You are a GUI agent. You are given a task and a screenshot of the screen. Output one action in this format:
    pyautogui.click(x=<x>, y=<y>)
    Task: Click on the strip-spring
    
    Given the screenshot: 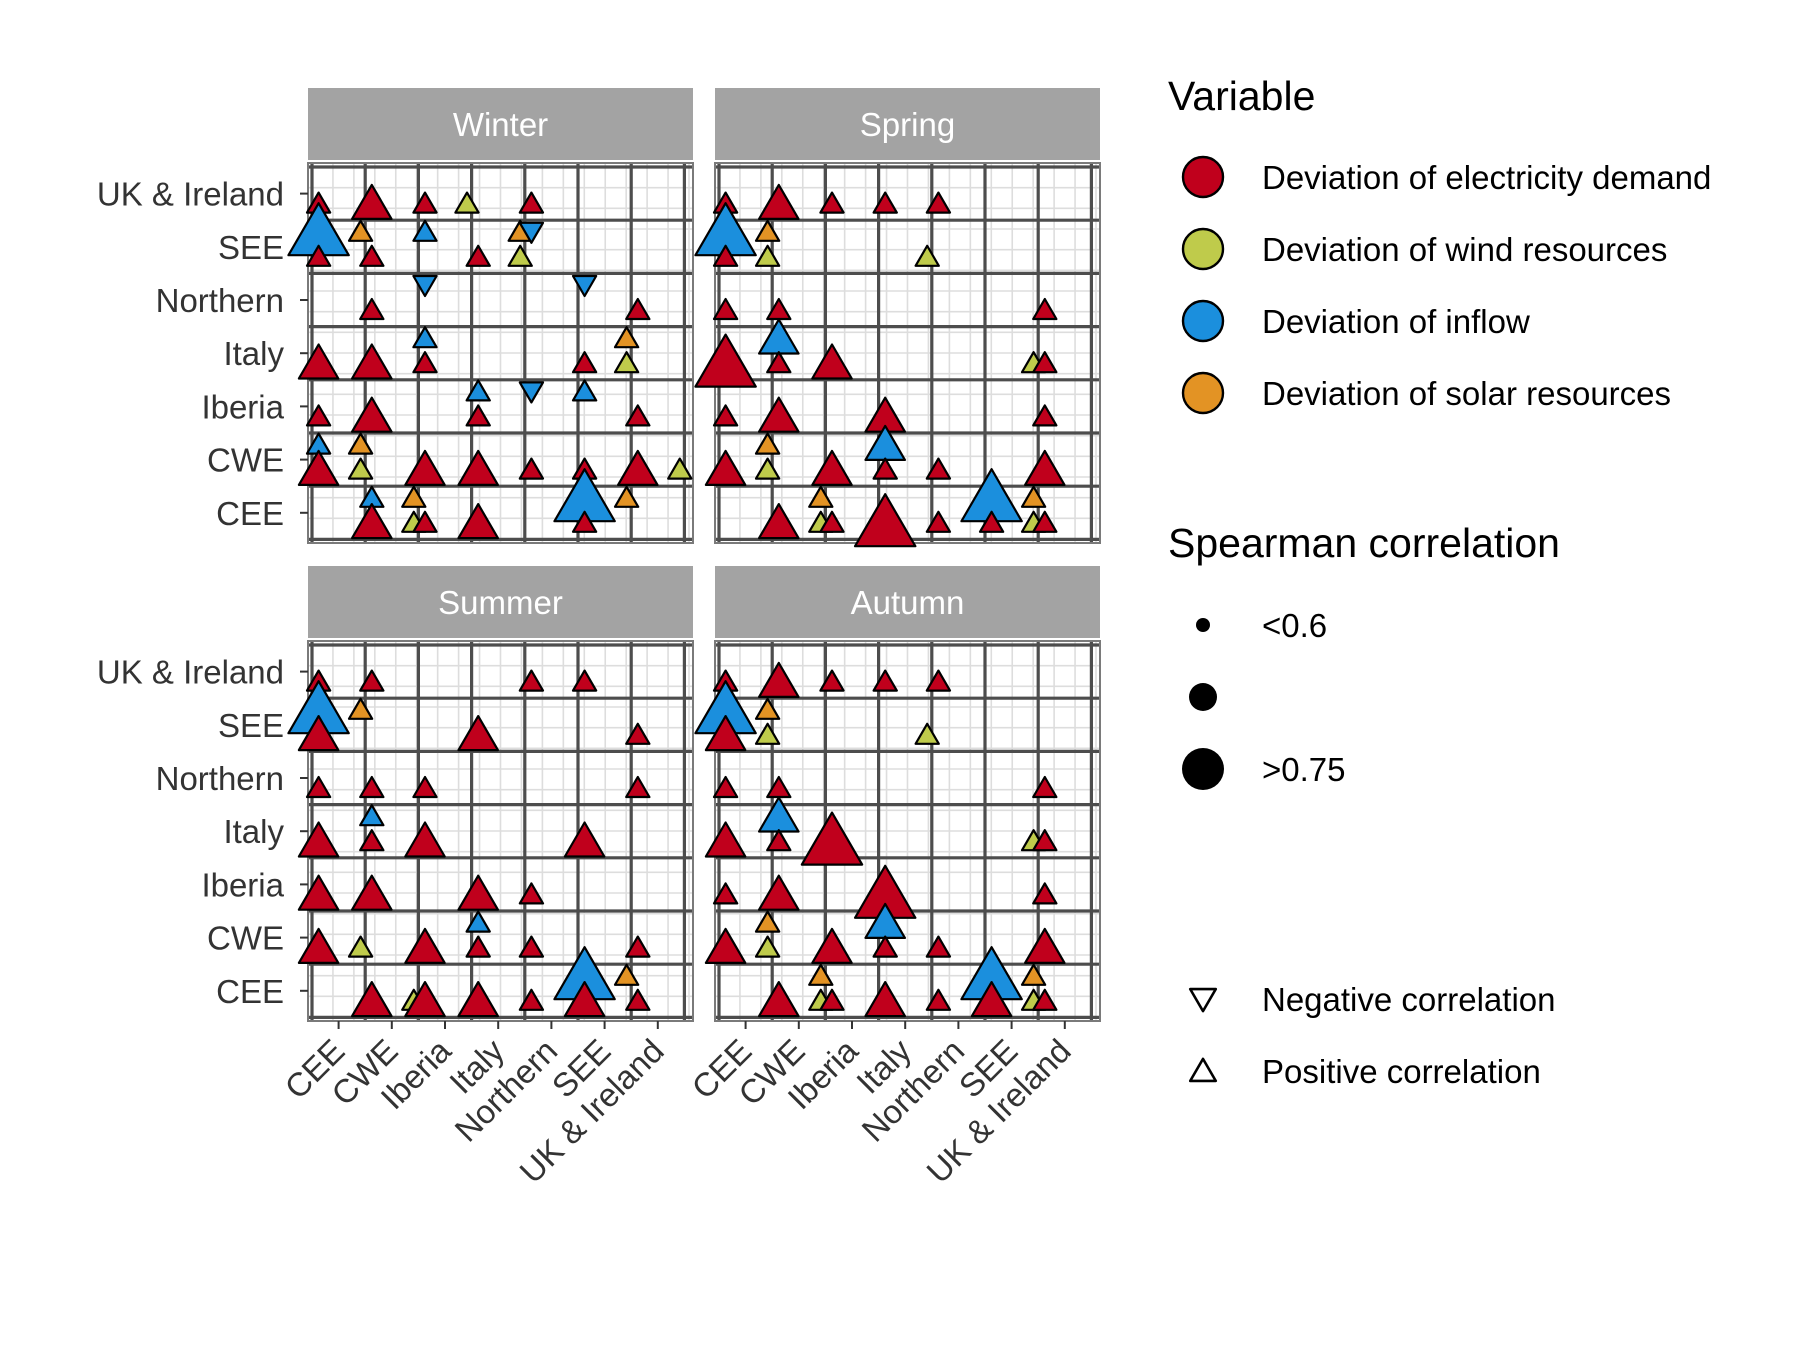 What is the action you would take?
    pyautogui.click(x=907, y=124)
    